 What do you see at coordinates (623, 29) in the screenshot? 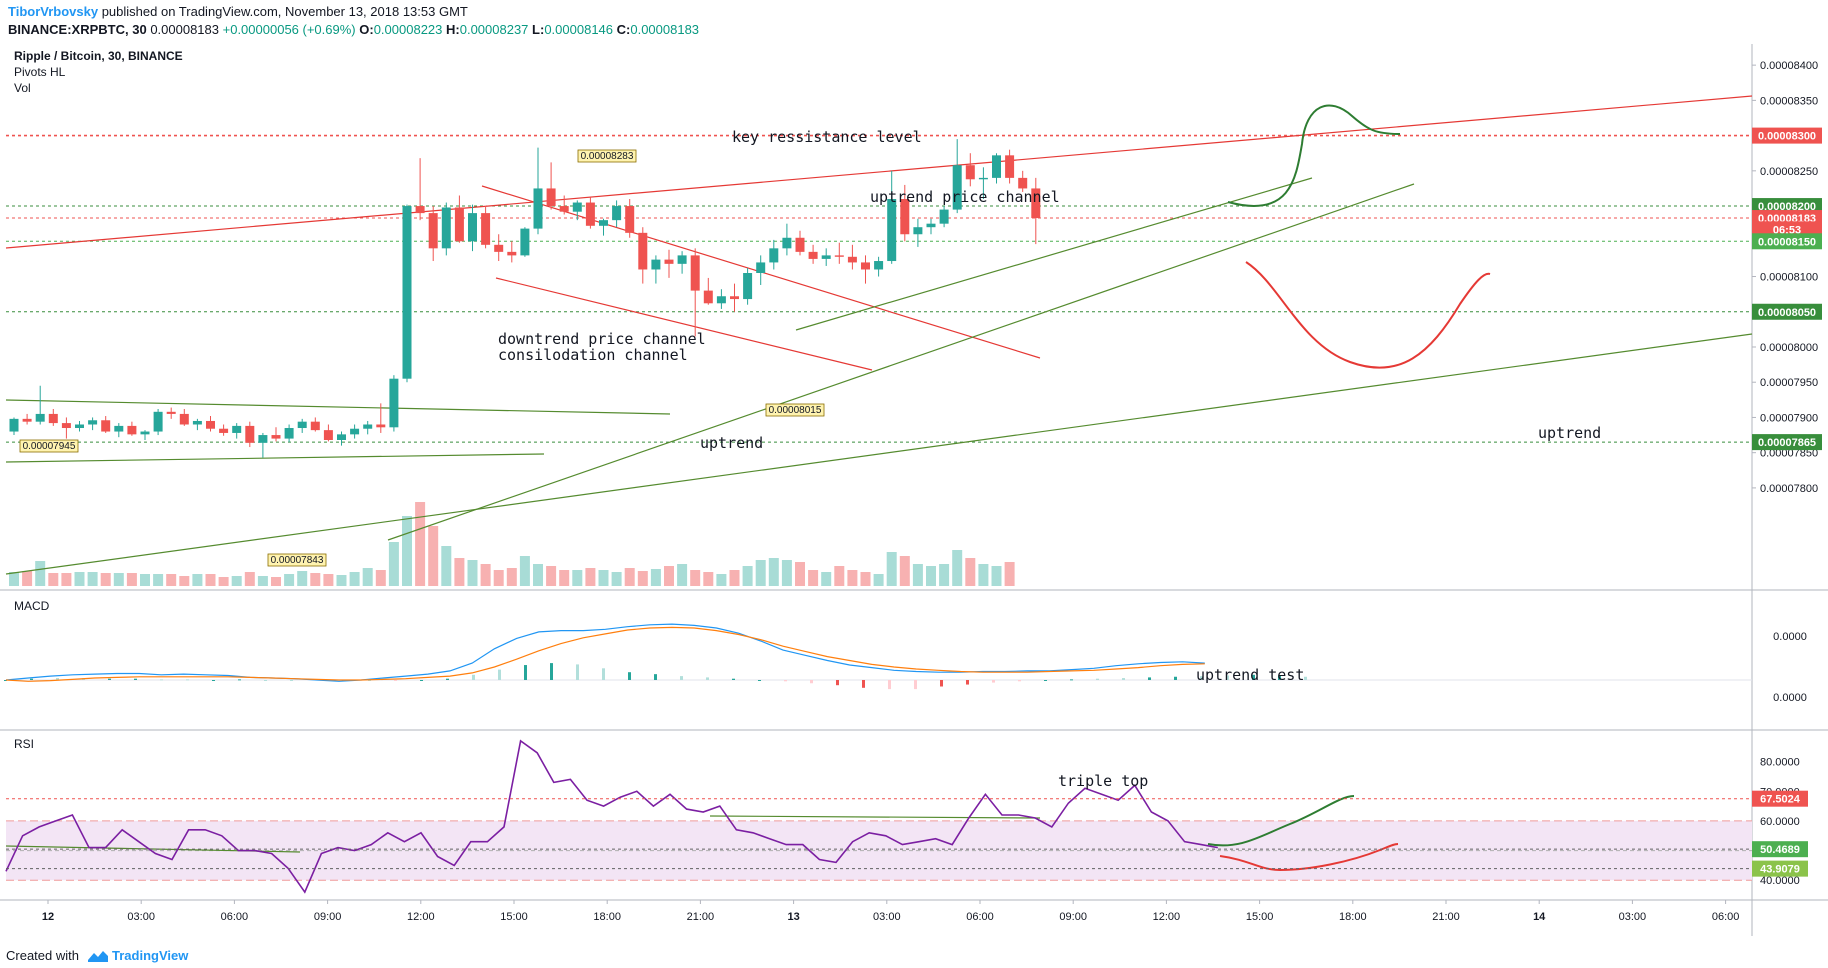
I see `close-label: C:` at bounding box center [623, 29].